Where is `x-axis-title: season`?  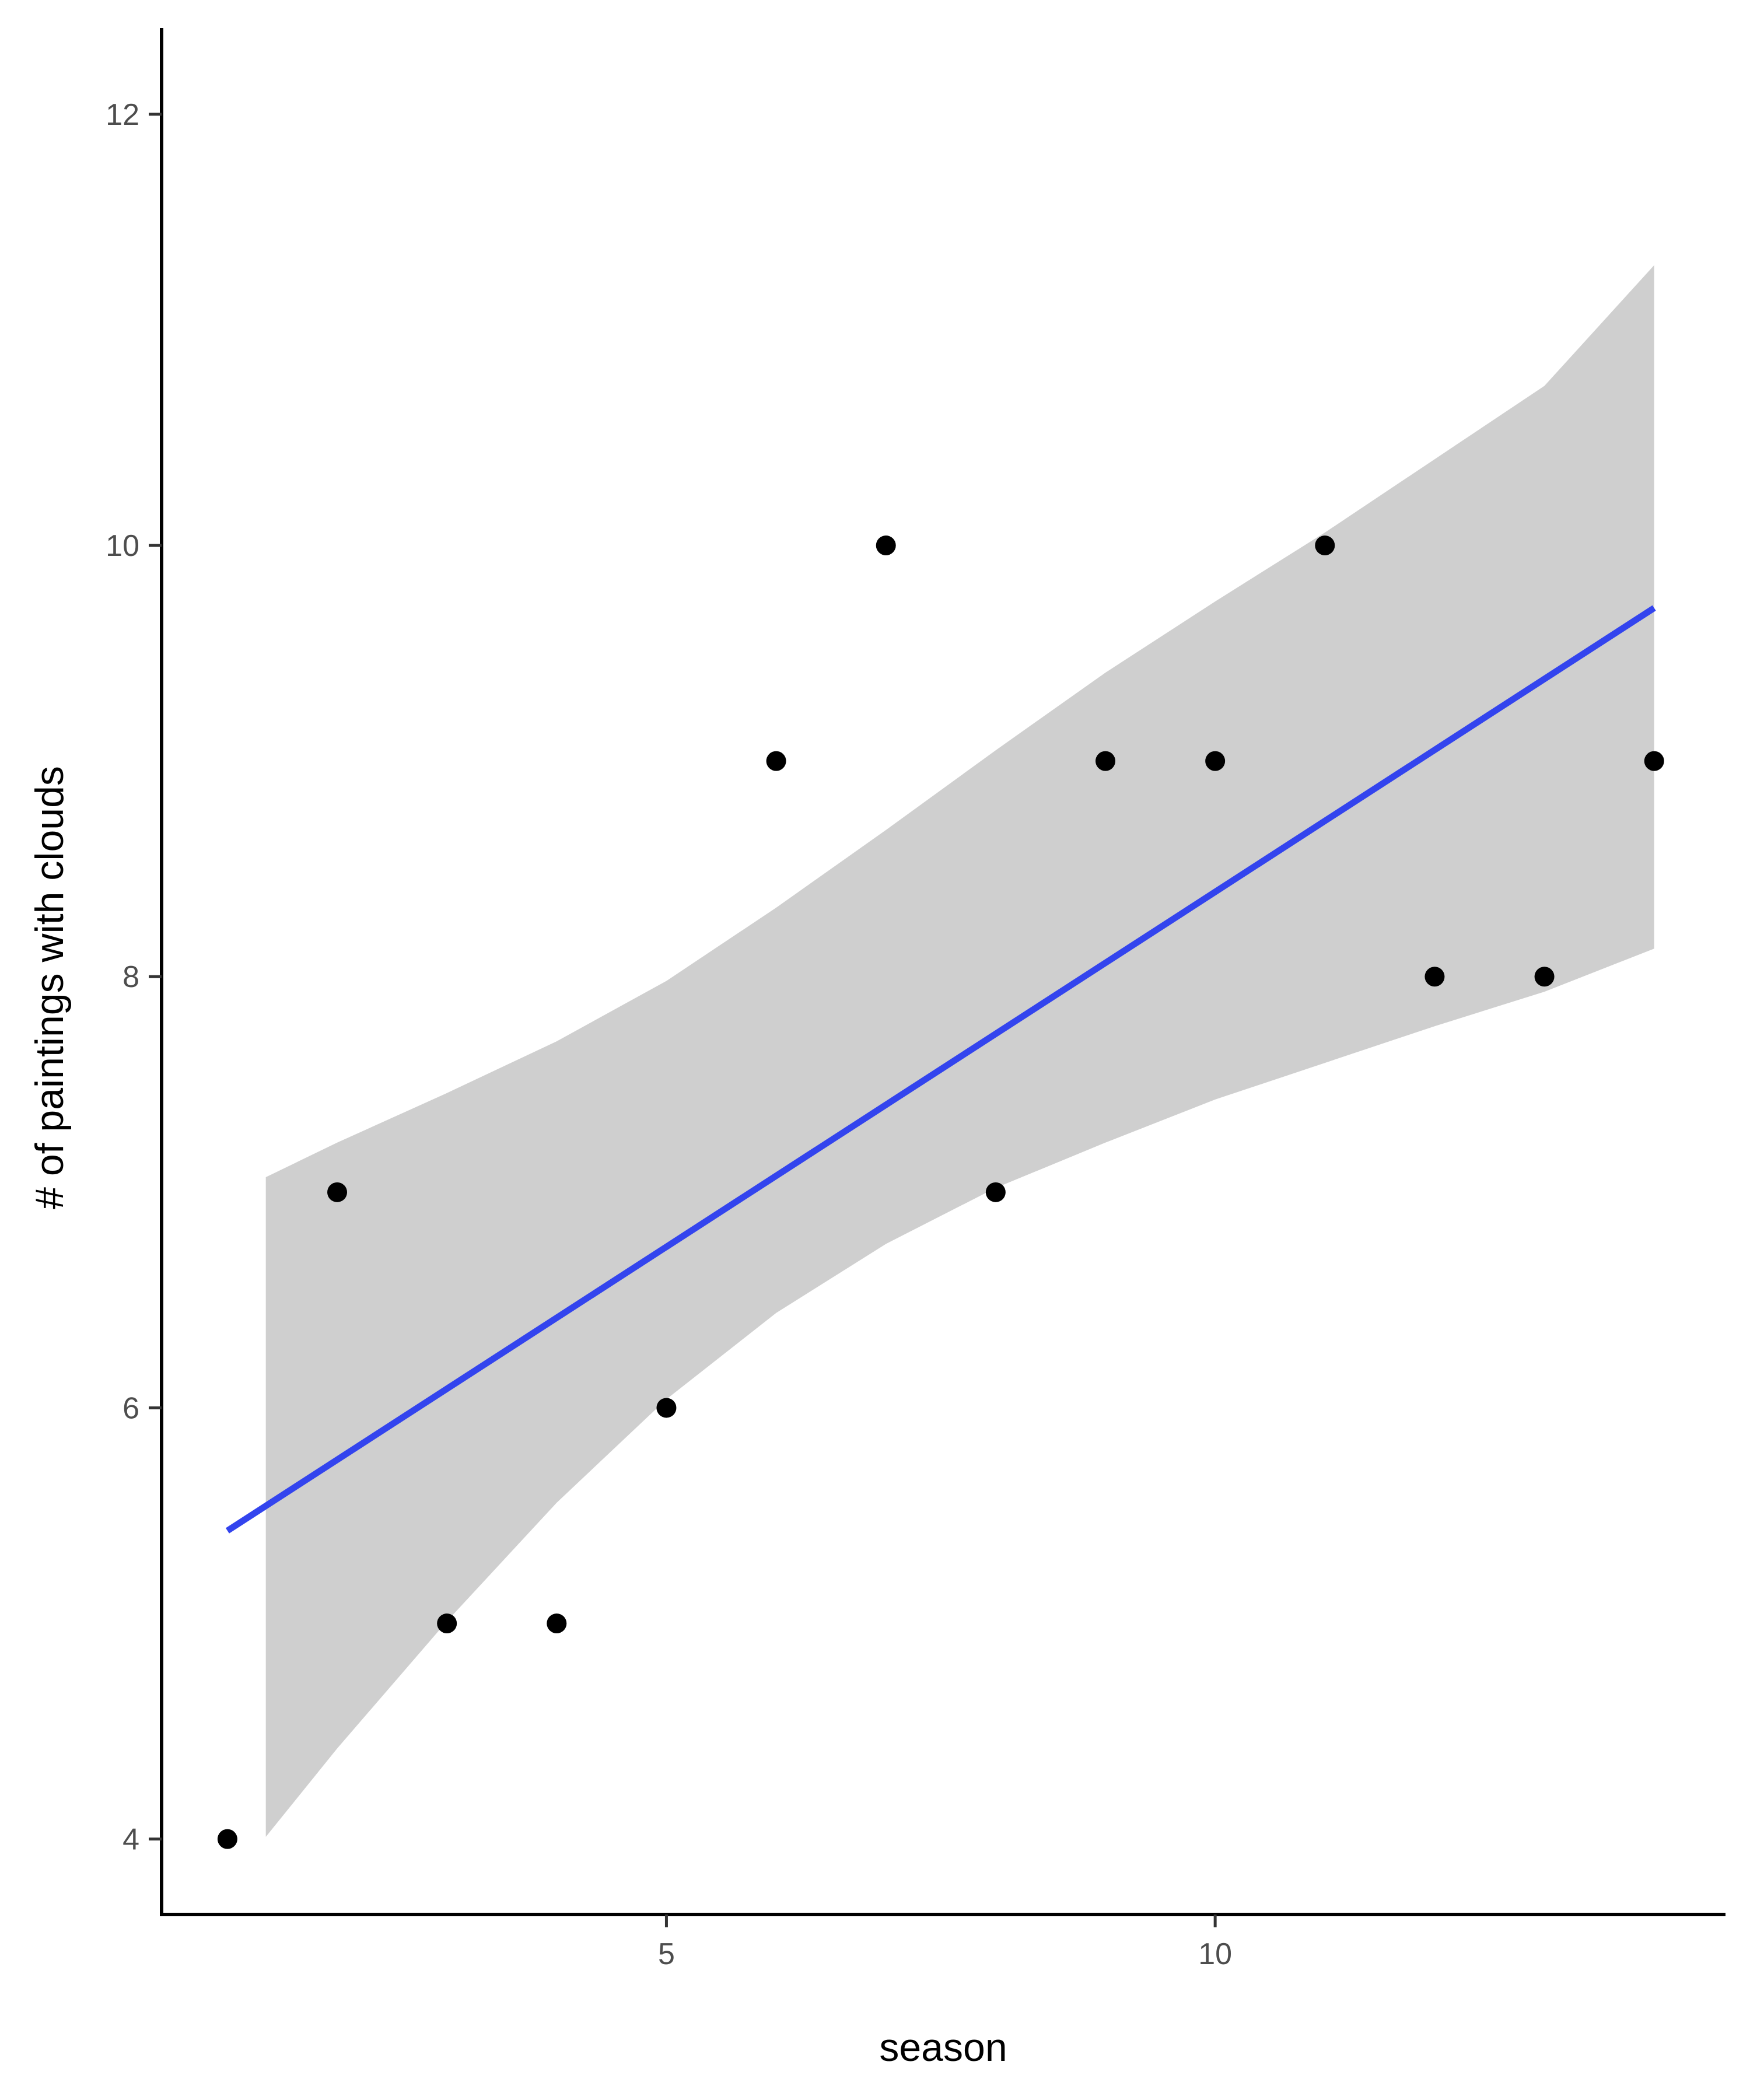
x-axis-title: season is located at coordinates (943, 2048).